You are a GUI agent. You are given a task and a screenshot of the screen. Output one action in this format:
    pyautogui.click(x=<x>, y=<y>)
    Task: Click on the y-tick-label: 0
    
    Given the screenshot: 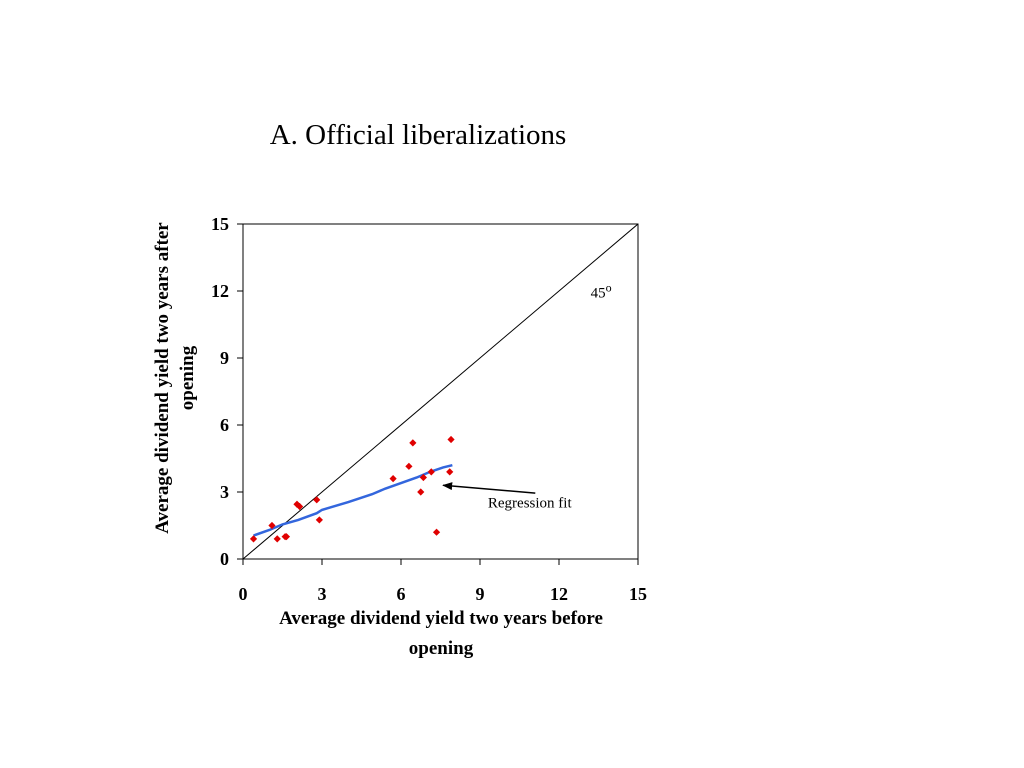 What is the action you would take?
    pyautogui.click(x=224, y=559)
    